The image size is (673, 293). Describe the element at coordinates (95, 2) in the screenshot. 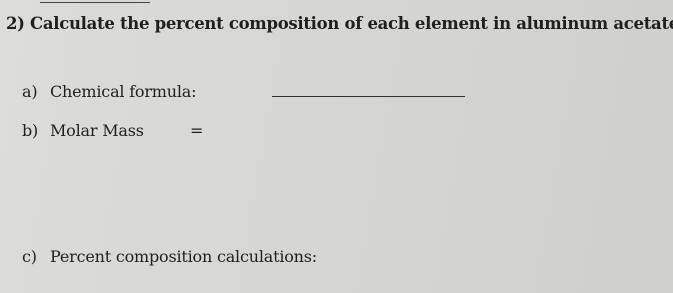

I see `top-line` at that location.